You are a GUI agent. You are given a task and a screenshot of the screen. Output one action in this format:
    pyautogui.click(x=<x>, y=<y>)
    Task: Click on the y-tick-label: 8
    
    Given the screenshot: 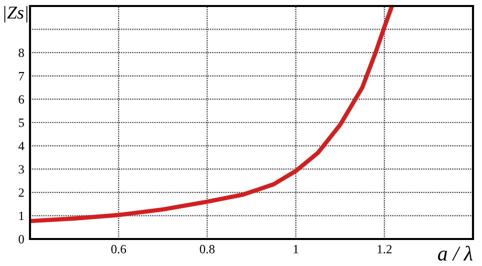 What is the action you would take?
    pyautogui.click(x=21, y=53)
    